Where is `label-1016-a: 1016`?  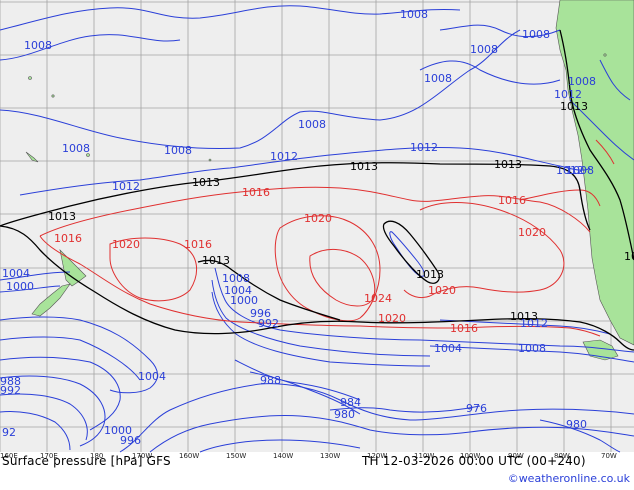 label-1016-a: 1016 is located at coordinates (256, 192).